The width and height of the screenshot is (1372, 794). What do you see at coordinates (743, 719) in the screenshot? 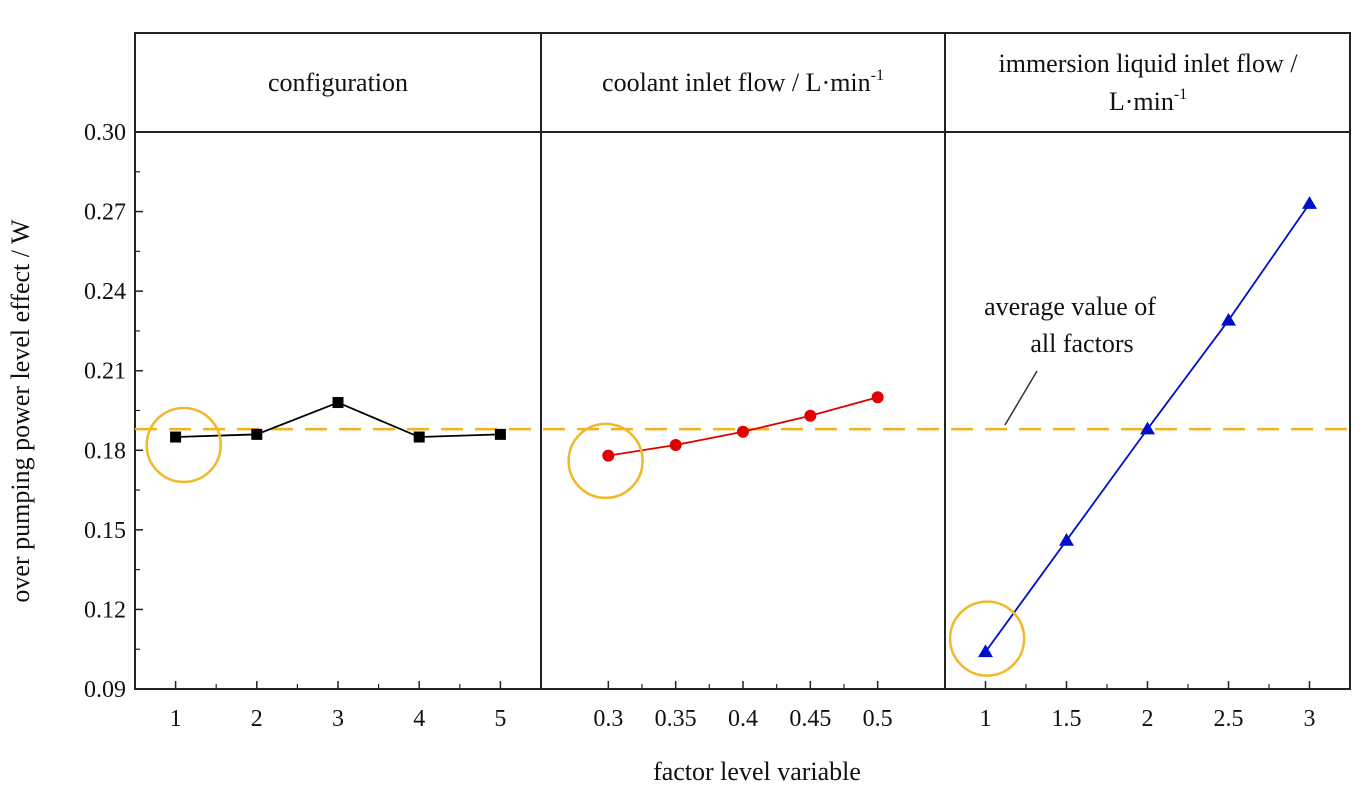
I see `x-tick-label: 0.4` at bounding box center [743, 719].